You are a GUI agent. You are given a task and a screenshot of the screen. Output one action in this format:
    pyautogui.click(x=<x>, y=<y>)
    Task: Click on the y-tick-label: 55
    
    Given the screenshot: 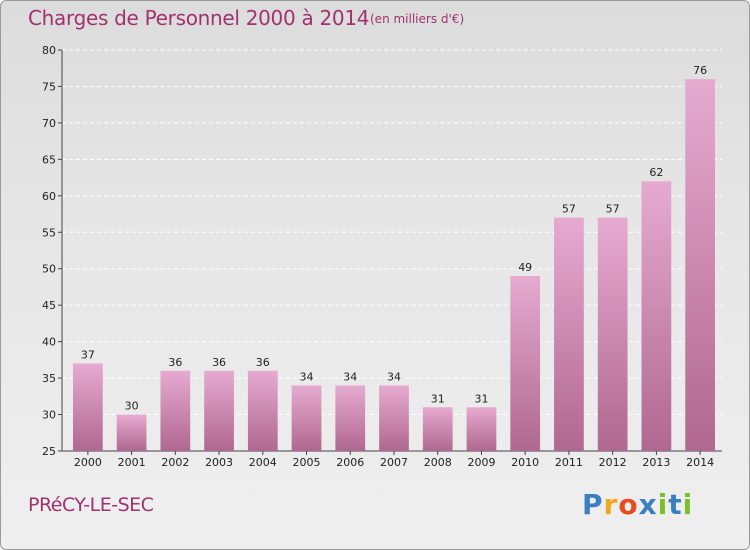 What is the action you would take?
    pyautogui.click(x=49, y=232)
    